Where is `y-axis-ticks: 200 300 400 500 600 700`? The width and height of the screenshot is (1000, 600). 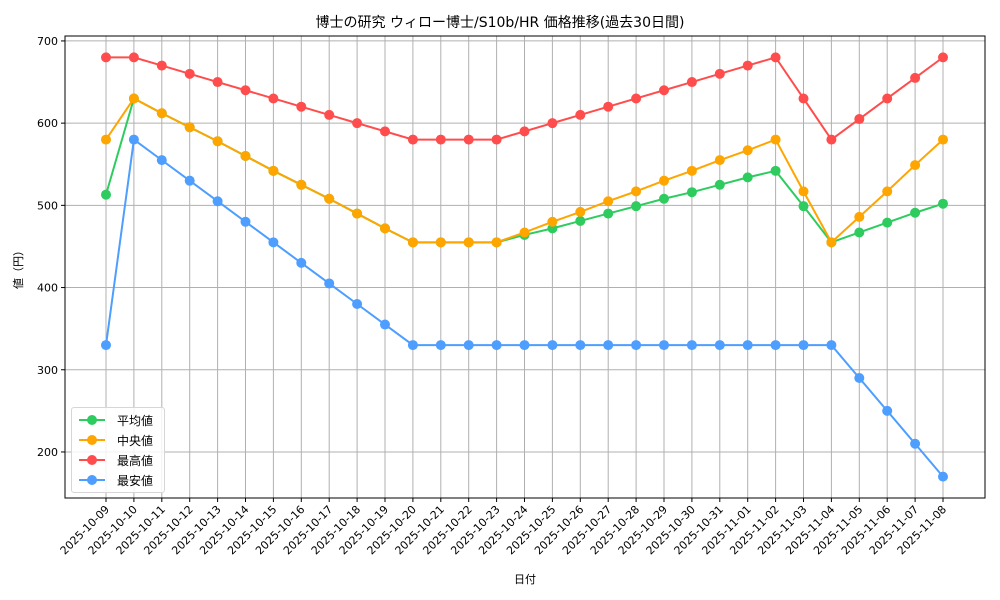 y-axis-ticks: 200 300 400 500 600 700 is located at coordinates (51, 247).